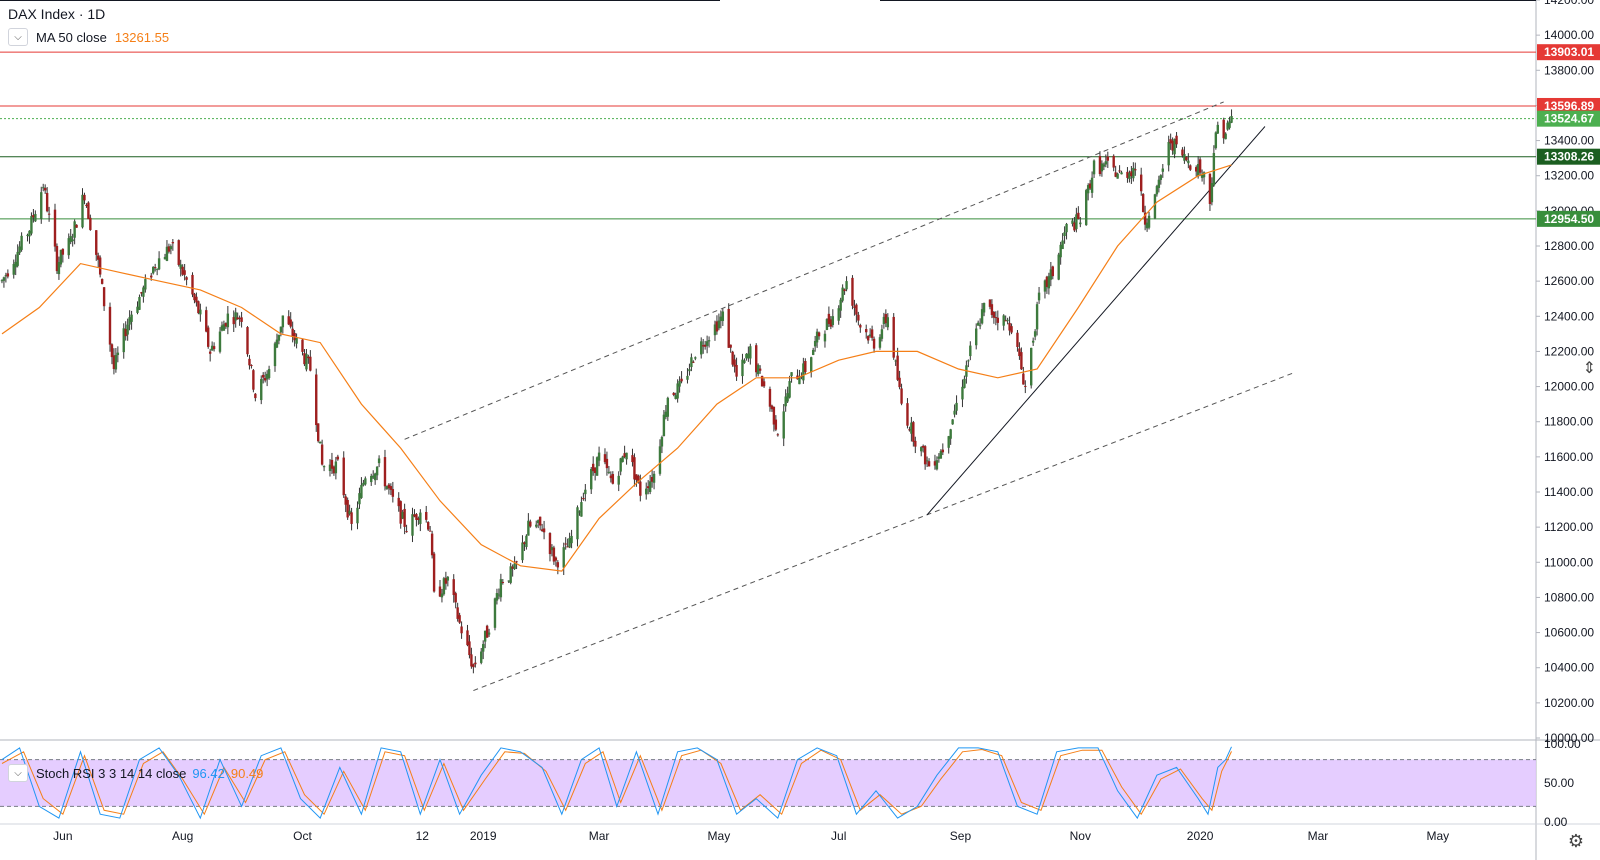  What do you see at coordinates (1568, 218) in the screenshot?
I see `level-label-box` at bounding box center [1568, 218].